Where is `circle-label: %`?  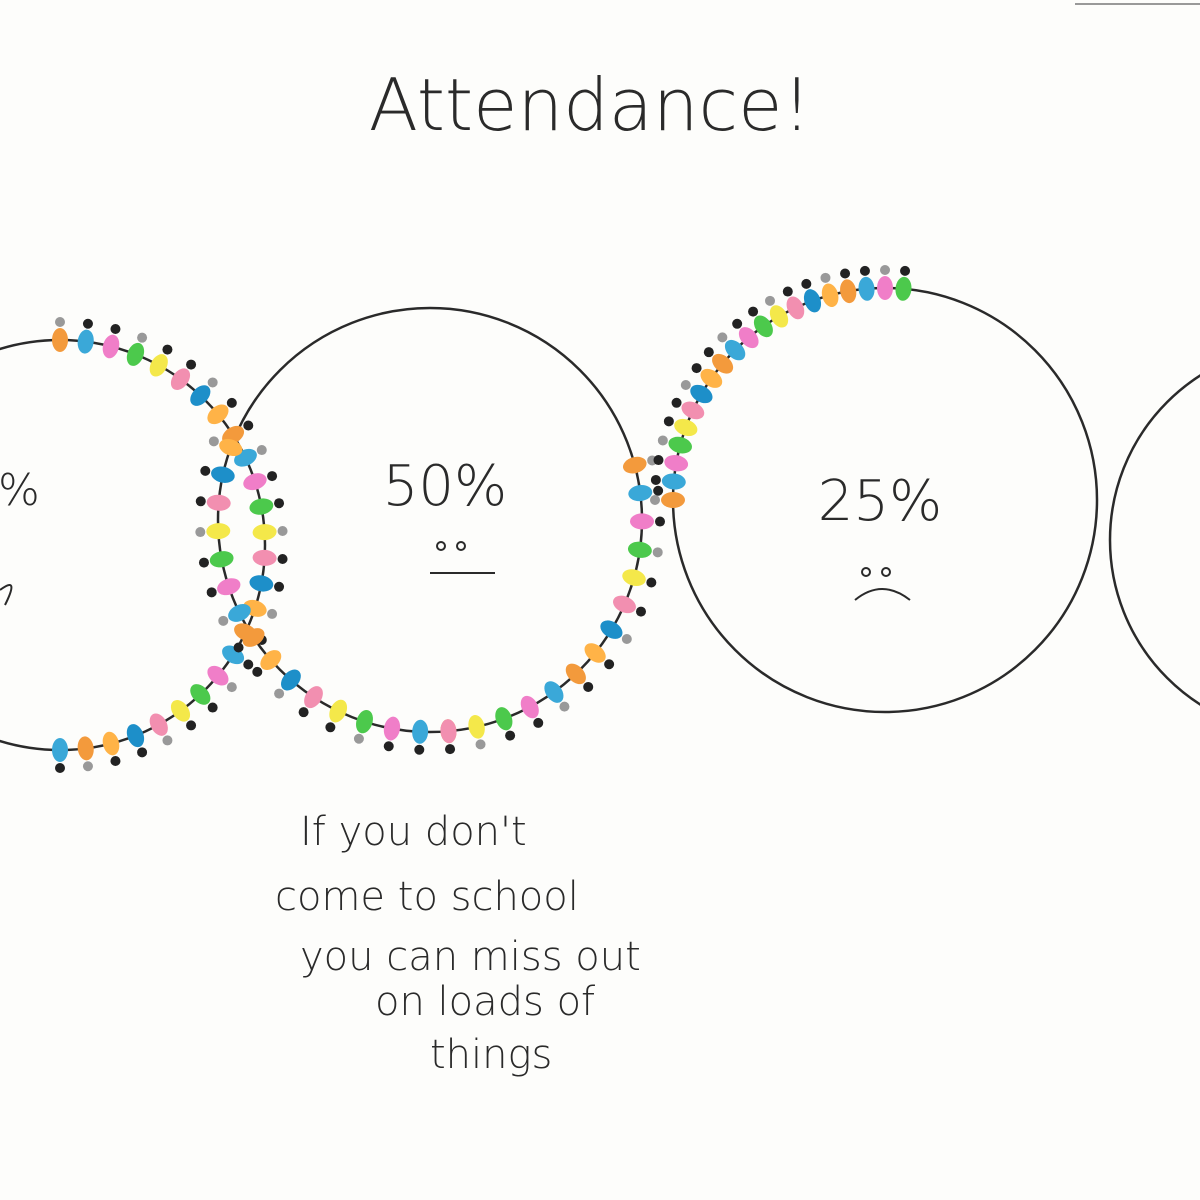 circle-label: % is located at coordinates (20, 490).